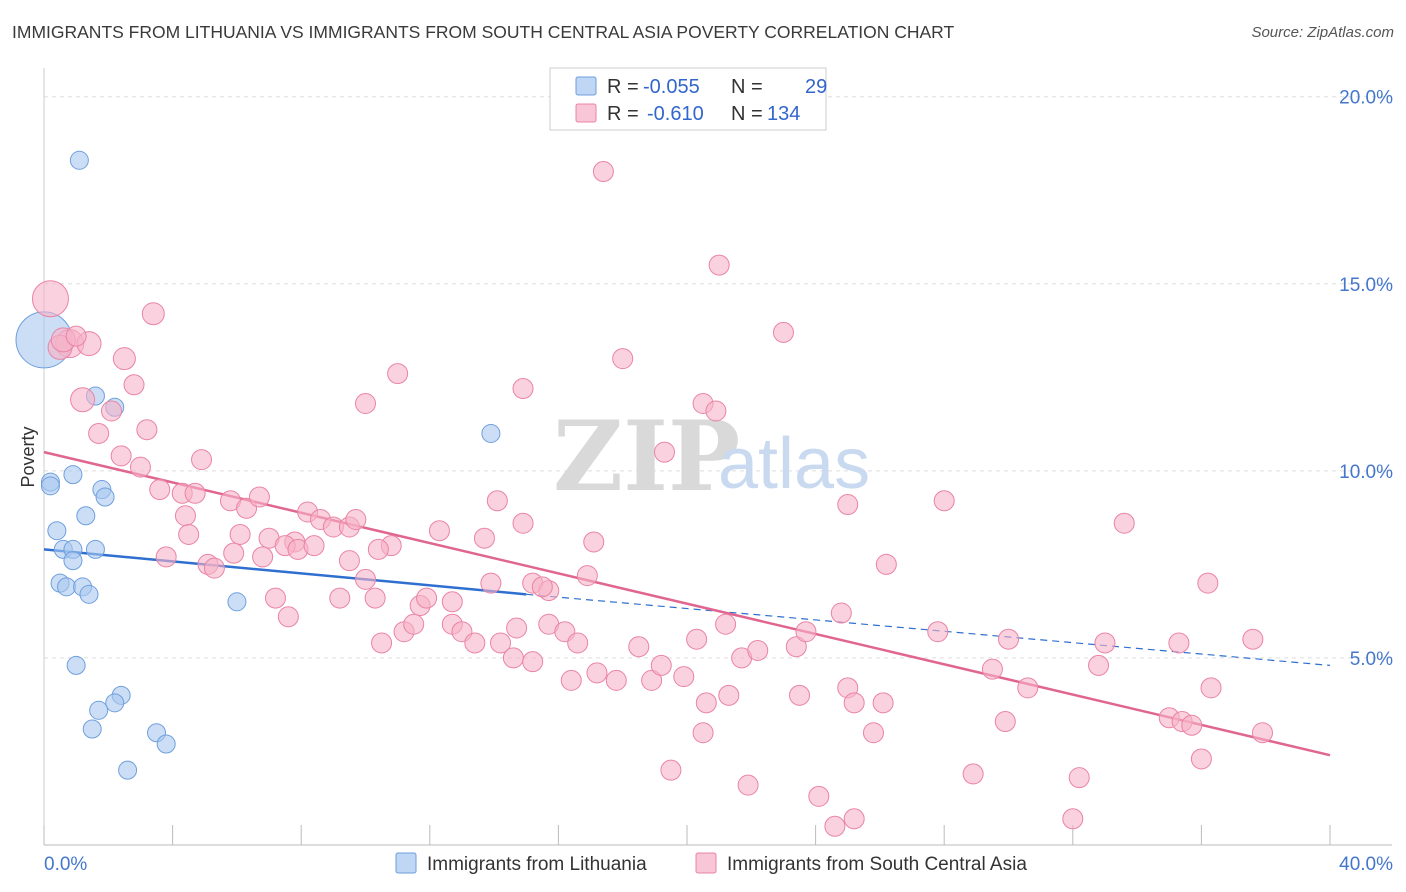  Describe the element at coordinates (1322, 32) in the screenshot. I see `chart-source: Source: ZipAtlas.com` at that location.